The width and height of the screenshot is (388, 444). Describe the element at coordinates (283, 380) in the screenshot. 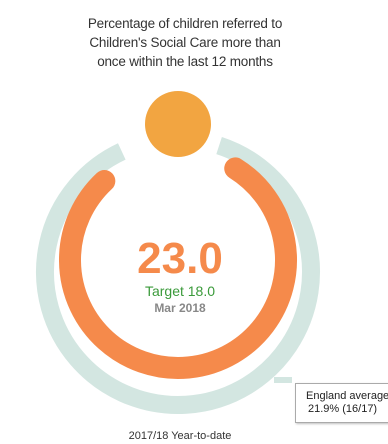

I see `england-average-marker` at that location.